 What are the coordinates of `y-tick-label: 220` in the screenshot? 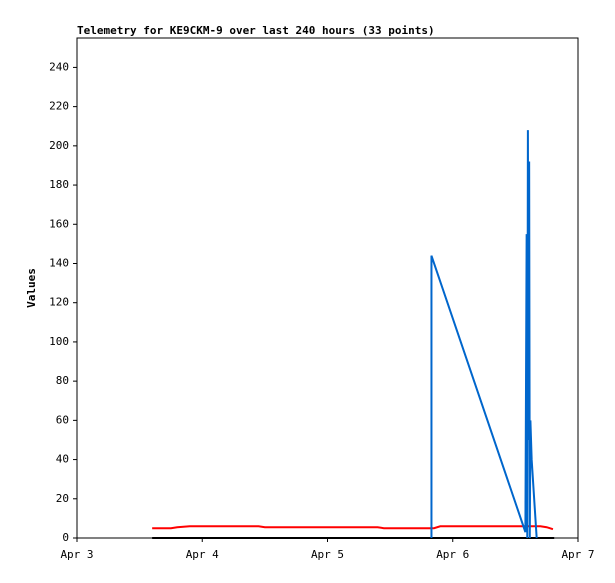 It's located at (59, 106).